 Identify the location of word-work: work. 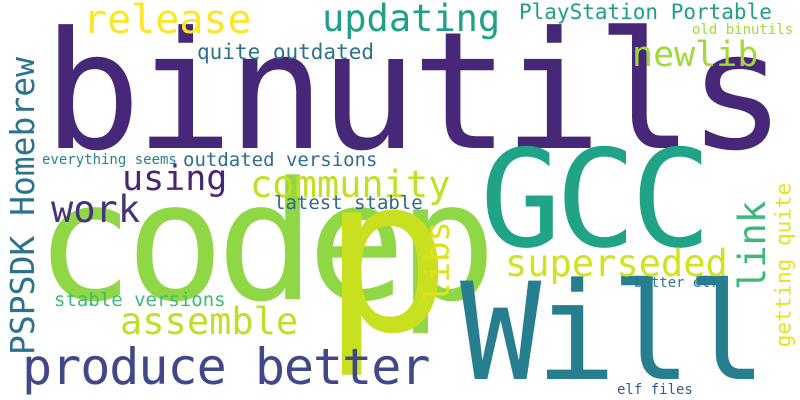
(96, 209).